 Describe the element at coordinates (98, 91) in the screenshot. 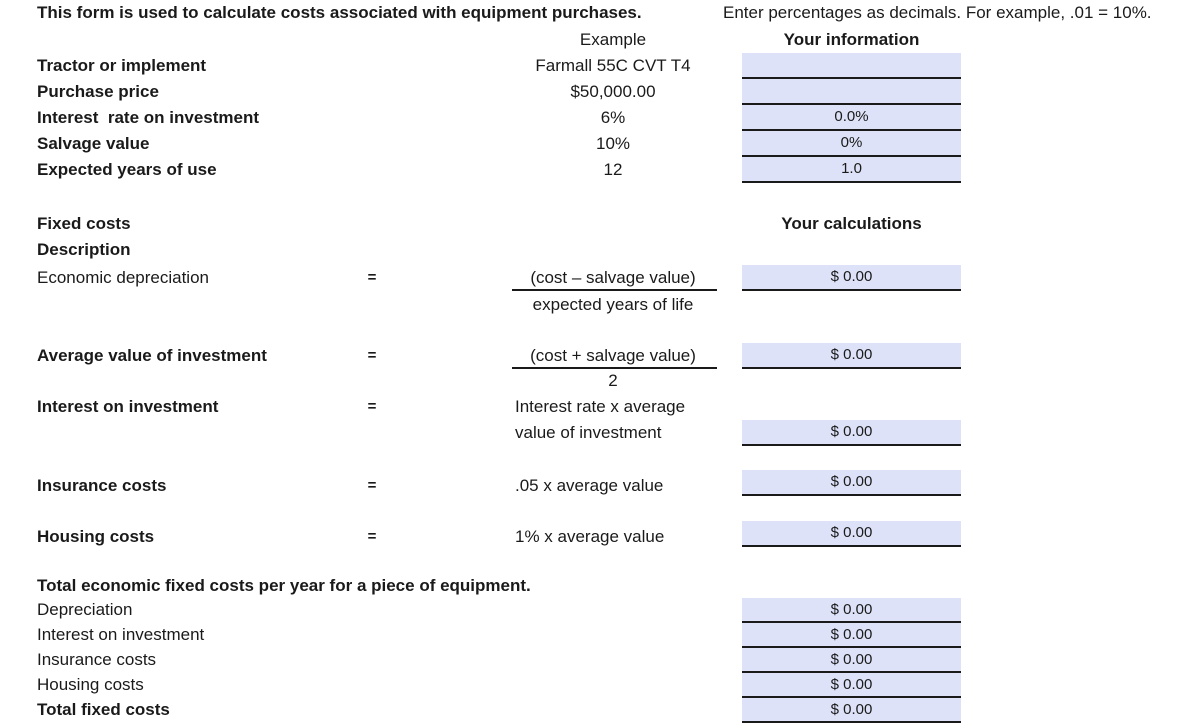

I see `row-label-purchase-price: Purchase price` at that location.